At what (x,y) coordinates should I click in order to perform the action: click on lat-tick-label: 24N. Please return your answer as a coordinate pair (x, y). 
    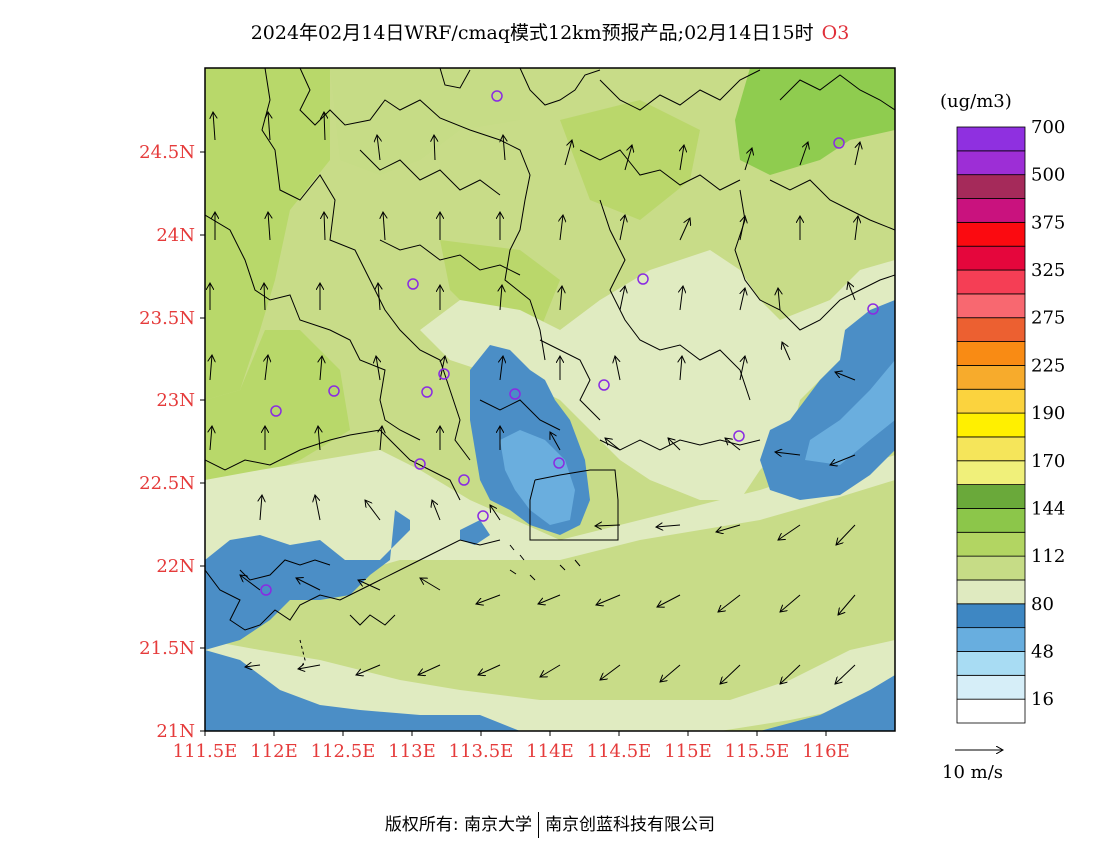
    Looking at the image, I should click on (175, 235).